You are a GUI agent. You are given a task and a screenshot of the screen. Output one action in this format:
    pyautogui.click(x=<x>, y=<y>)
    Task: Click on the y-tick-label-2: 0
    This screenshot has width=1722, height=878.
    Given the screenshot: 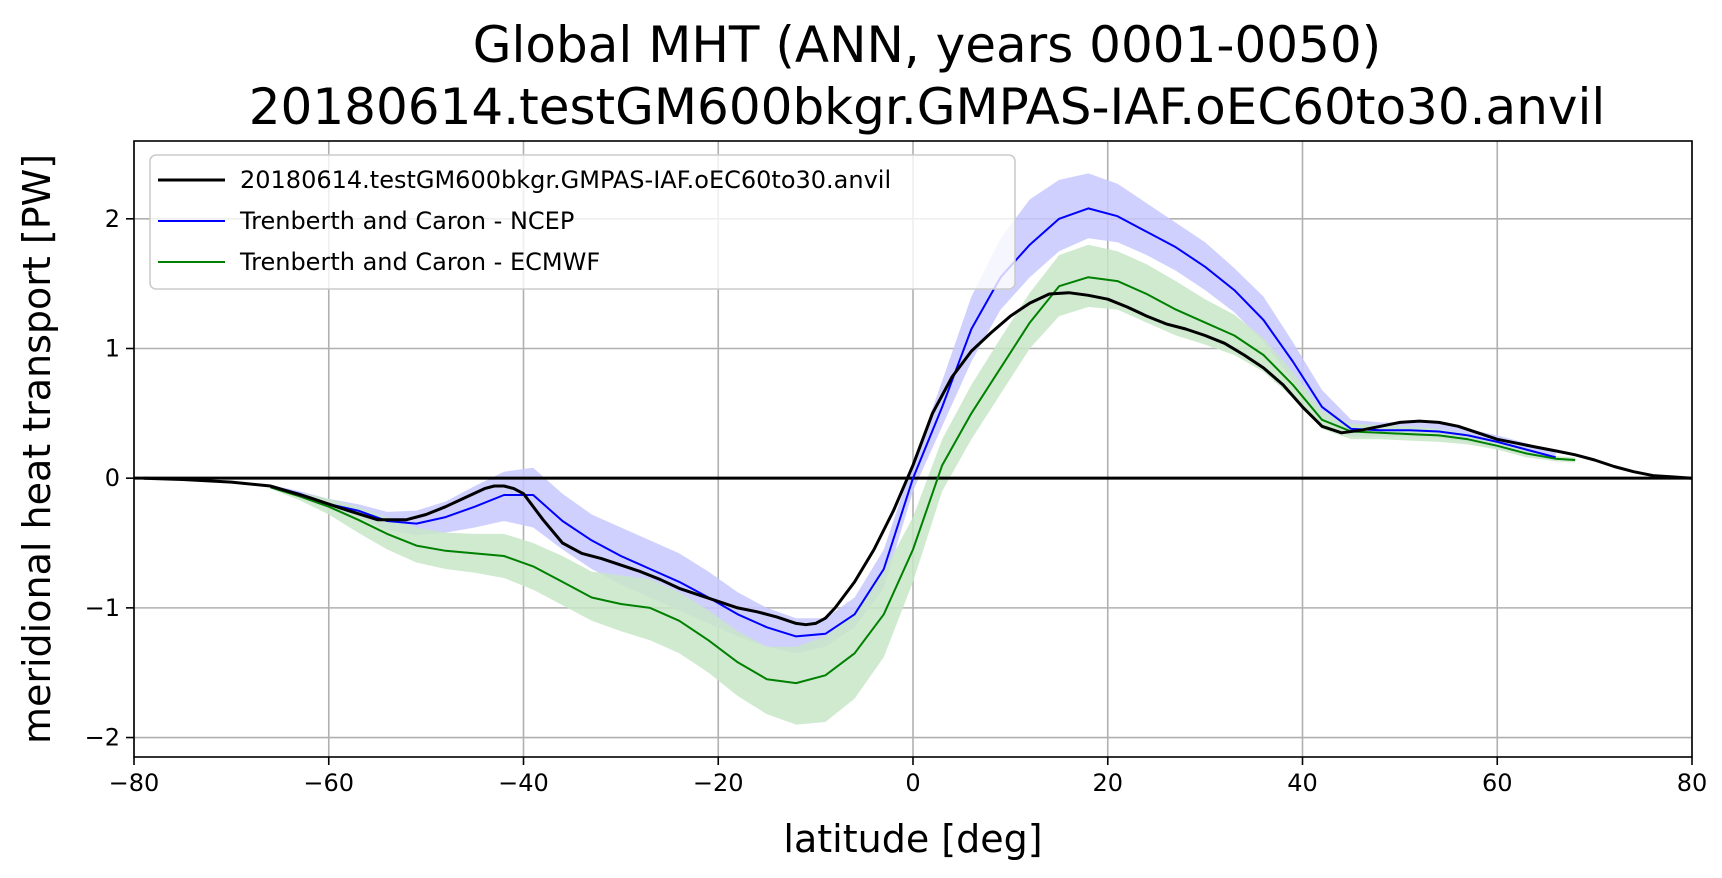 What is the action you would take?
    pyautogui.click(x=112, y=478)
    